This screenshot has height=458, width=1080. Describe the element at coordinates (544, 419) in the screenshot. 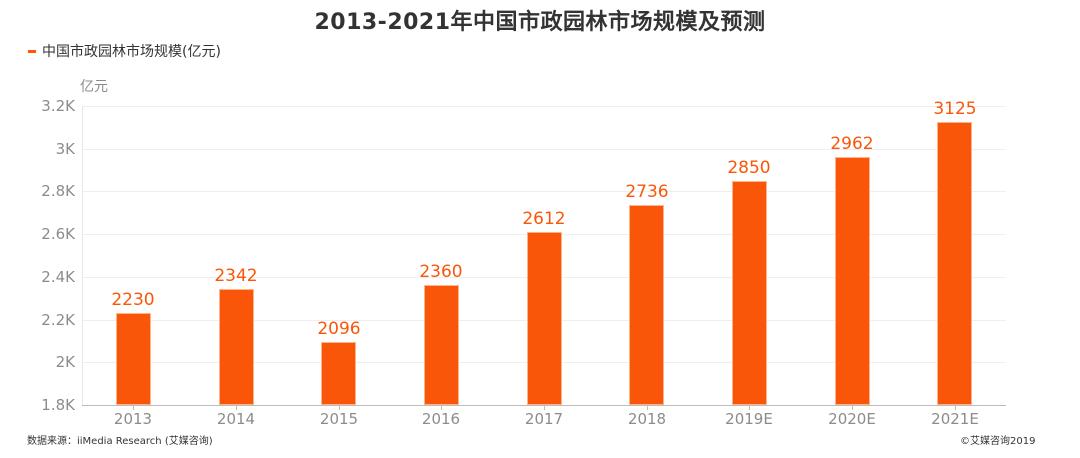

I see `x-tick-label: 2017` at that location.